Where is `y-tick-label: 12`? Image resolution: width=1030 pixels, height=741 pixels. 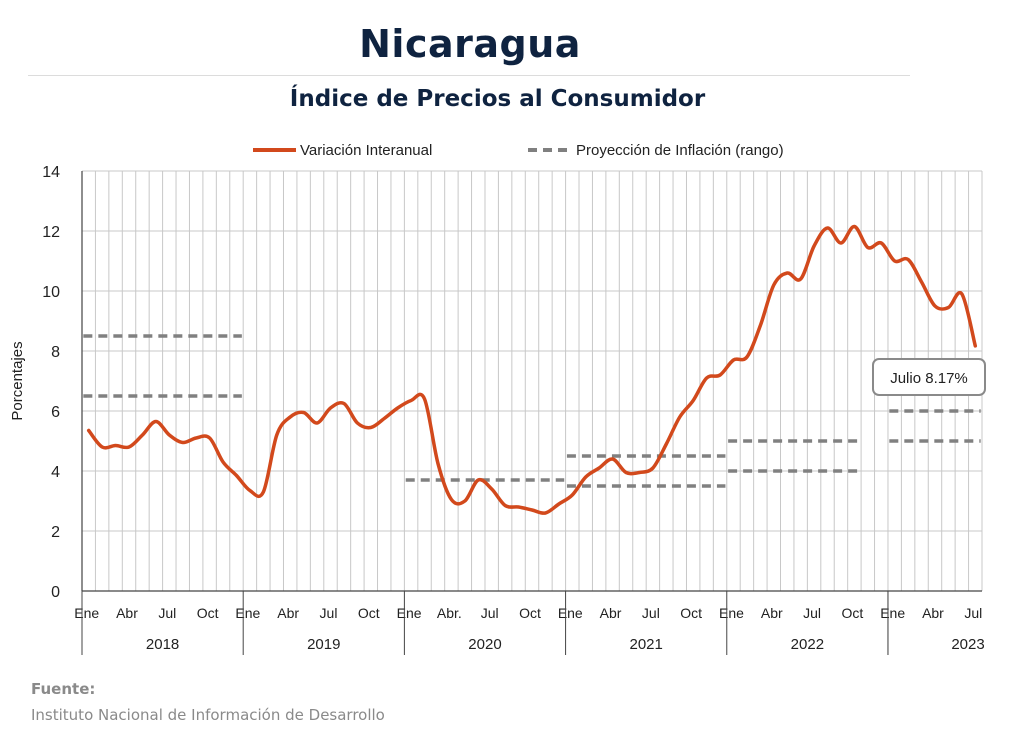
y-tick-label: 12 is located at coordinates (51, 232).